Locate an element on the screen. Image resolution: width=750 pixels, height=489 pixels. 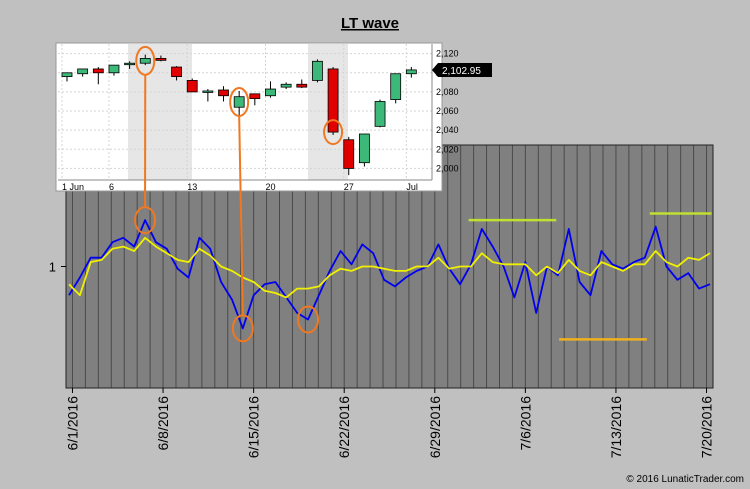
candle-highlight-ellipse is located at coordinates (333, 132).